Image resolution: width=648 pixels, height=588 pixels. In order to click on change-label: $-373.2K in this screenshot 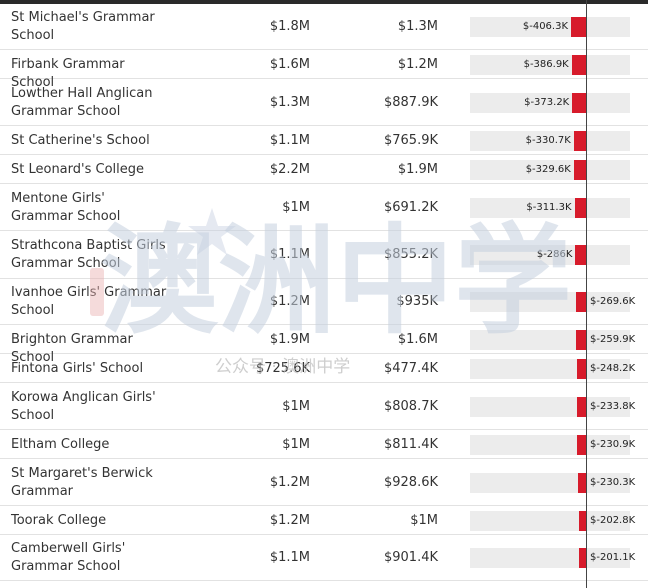, I will do `click(547, 102)`.